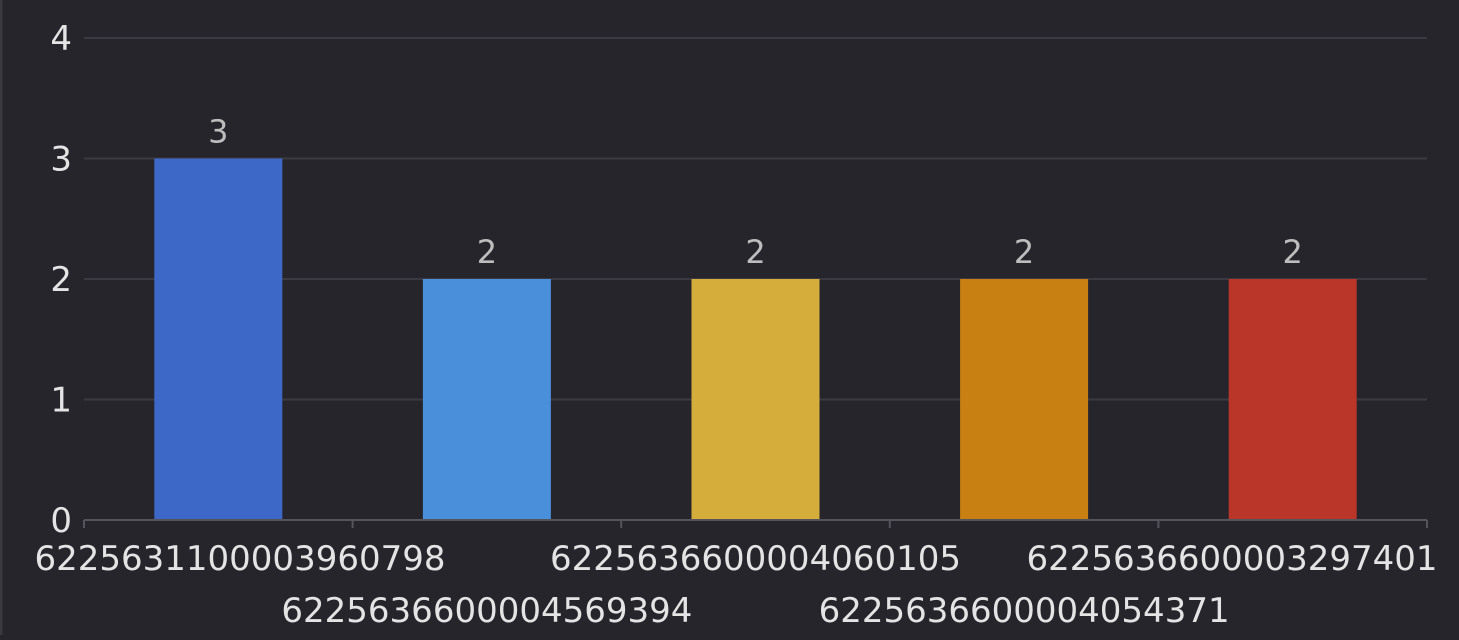 The width and height of the screenshot is (1459, 640). What do you see at coordinates (755, 559) in the screenshot?
I see `x-category-label: 6225636600004060105` at bounding box center [755, 559].